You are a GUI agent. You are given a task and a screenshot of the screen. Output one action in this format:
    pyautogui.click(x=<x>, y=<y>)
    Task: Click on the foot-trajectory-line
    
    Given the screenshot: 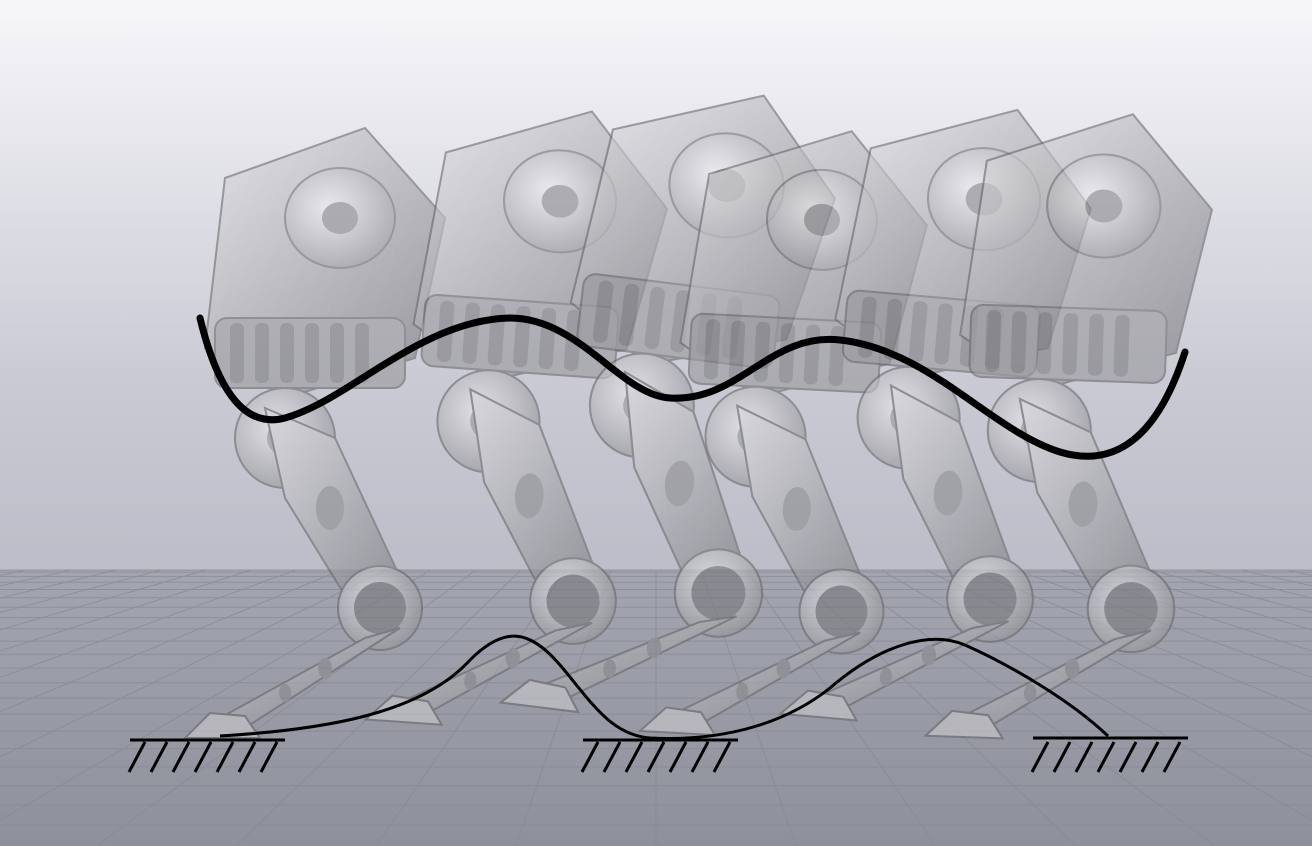 What is the action you would take?
    pyautogui.click(x=664, y=687)
    